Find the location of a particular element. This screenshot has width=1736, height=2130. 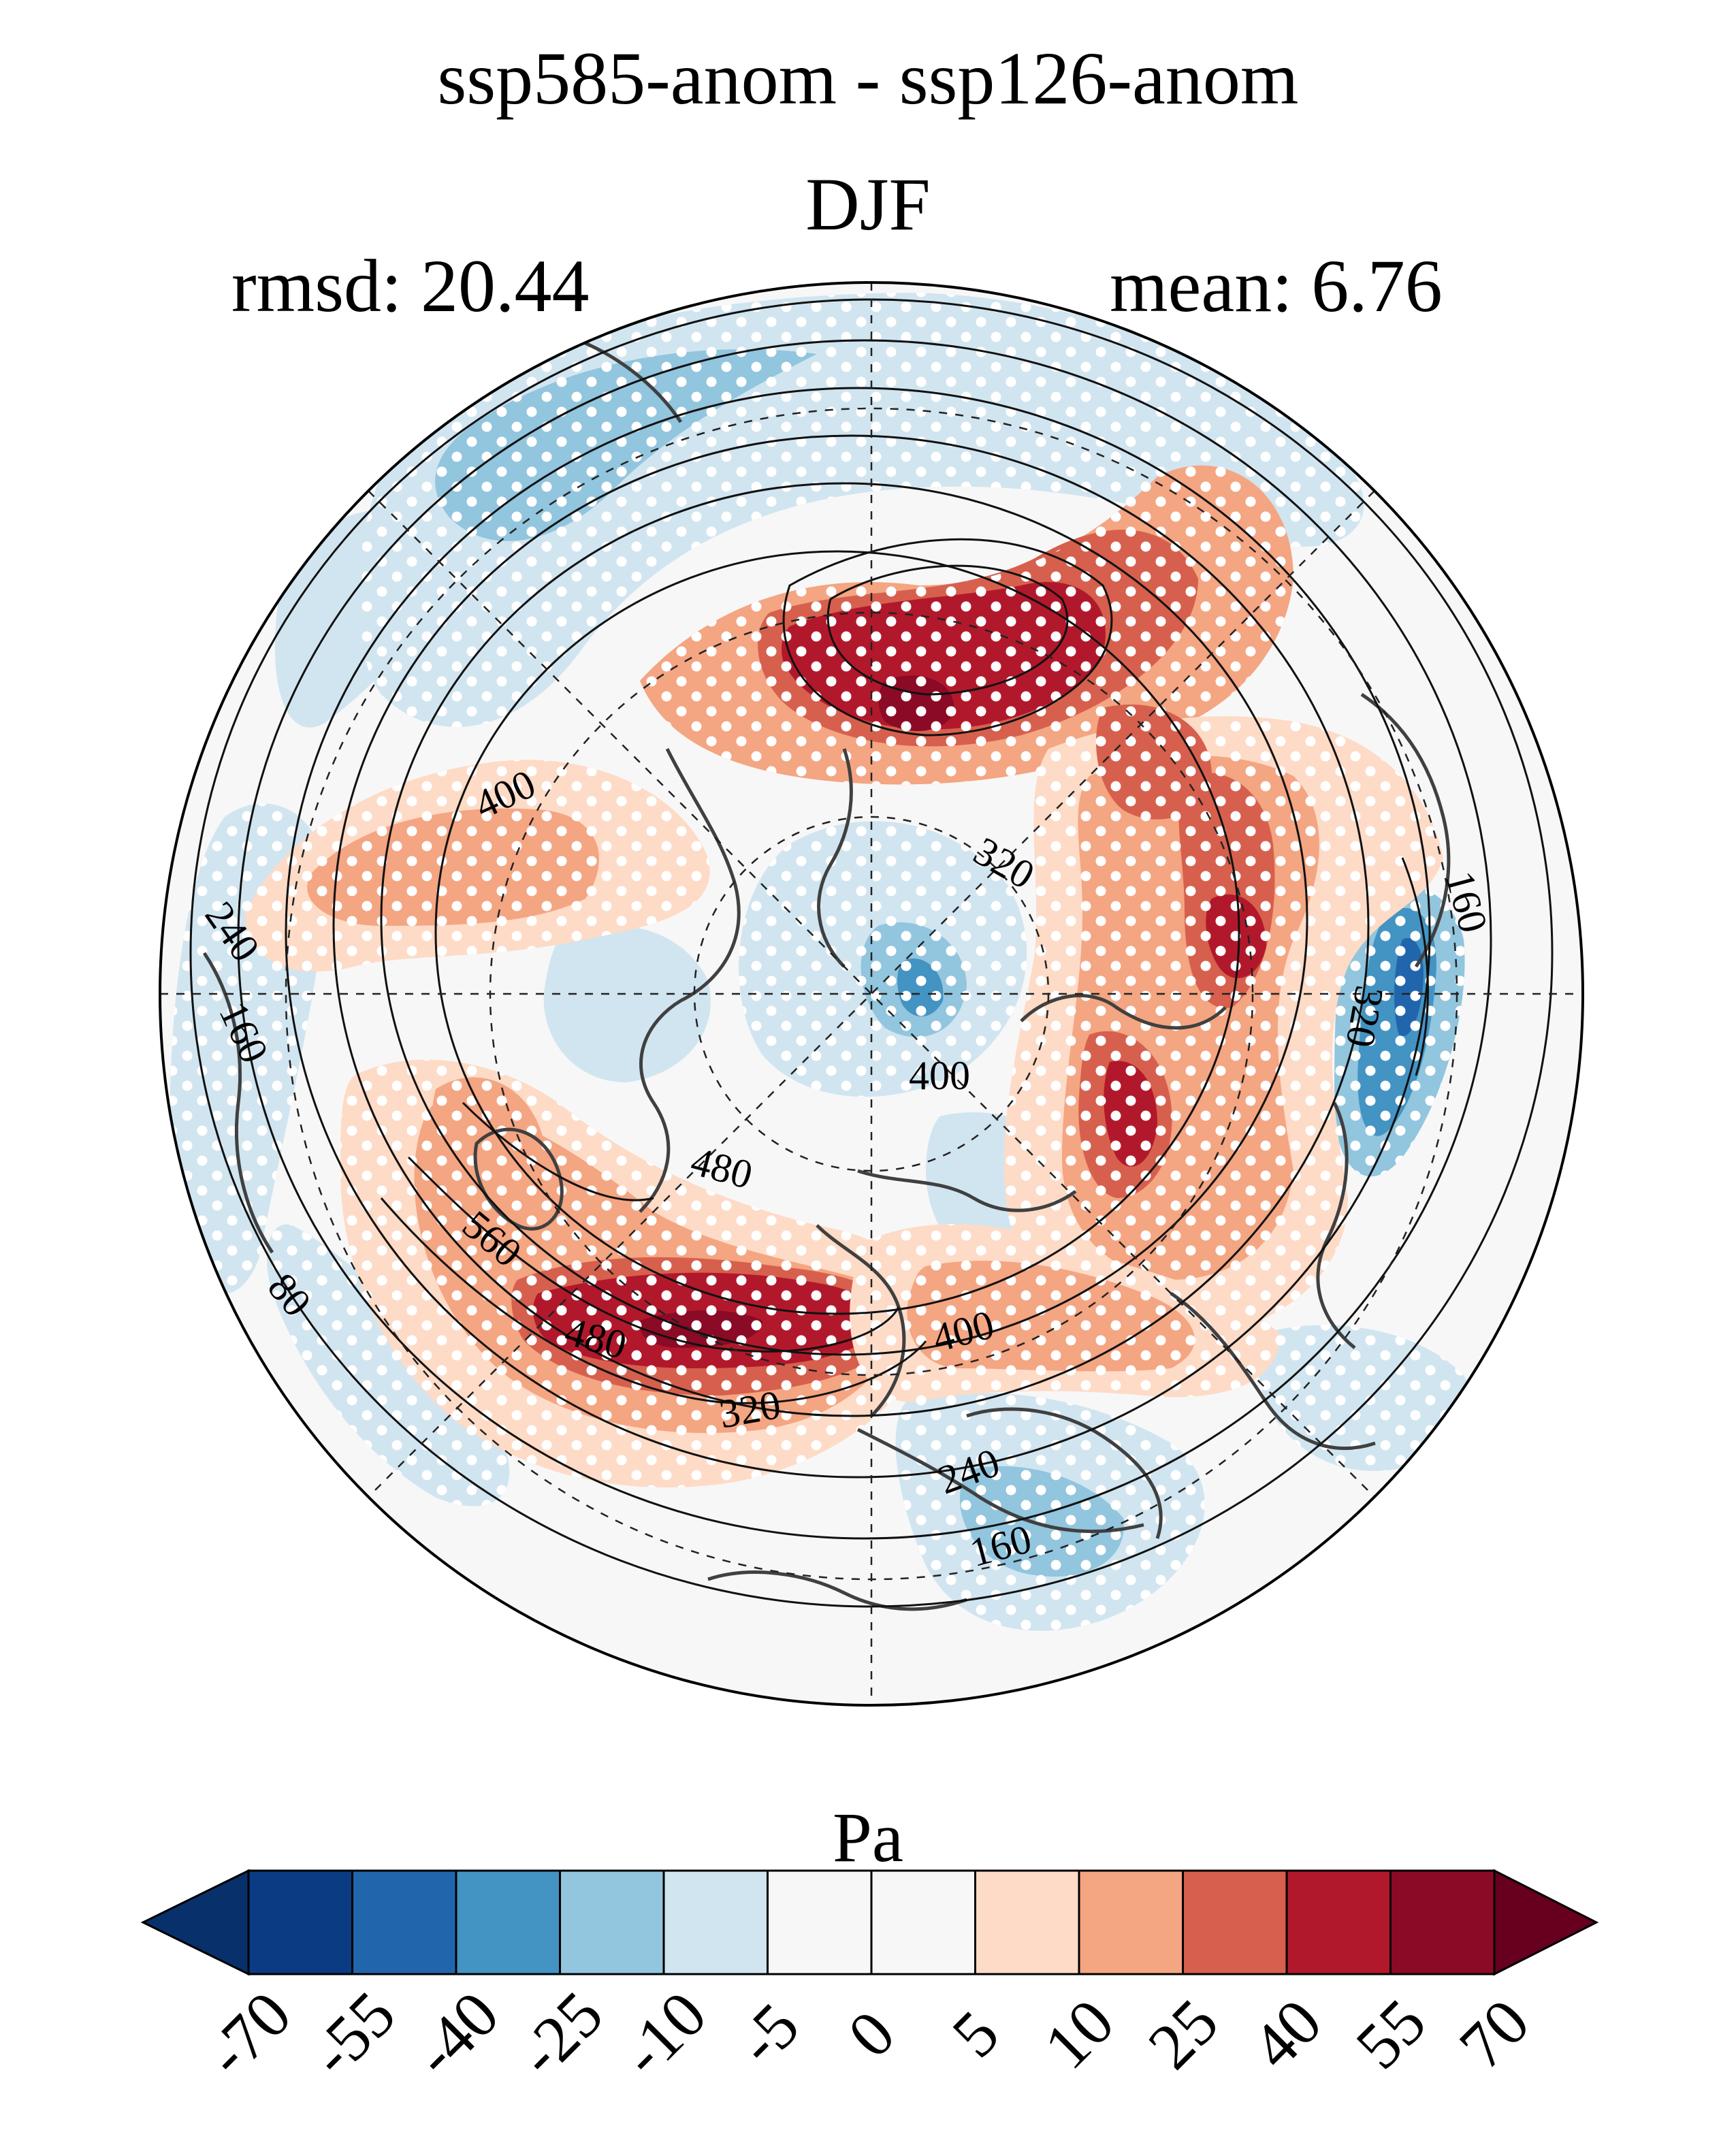

colorbar-units: Pa is located at coordinates (868, 1837).